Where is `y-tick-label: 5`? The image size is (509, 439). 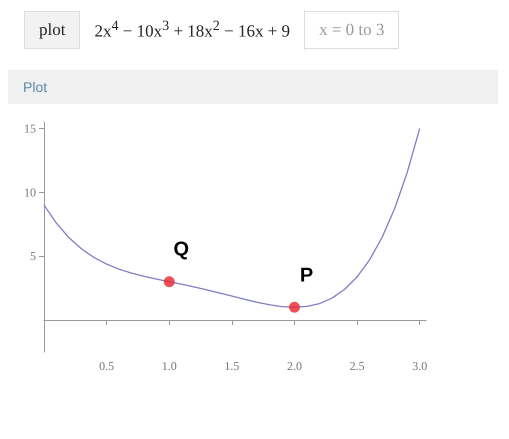 y-tick-label: 5 is located at coordinates (33, 256).